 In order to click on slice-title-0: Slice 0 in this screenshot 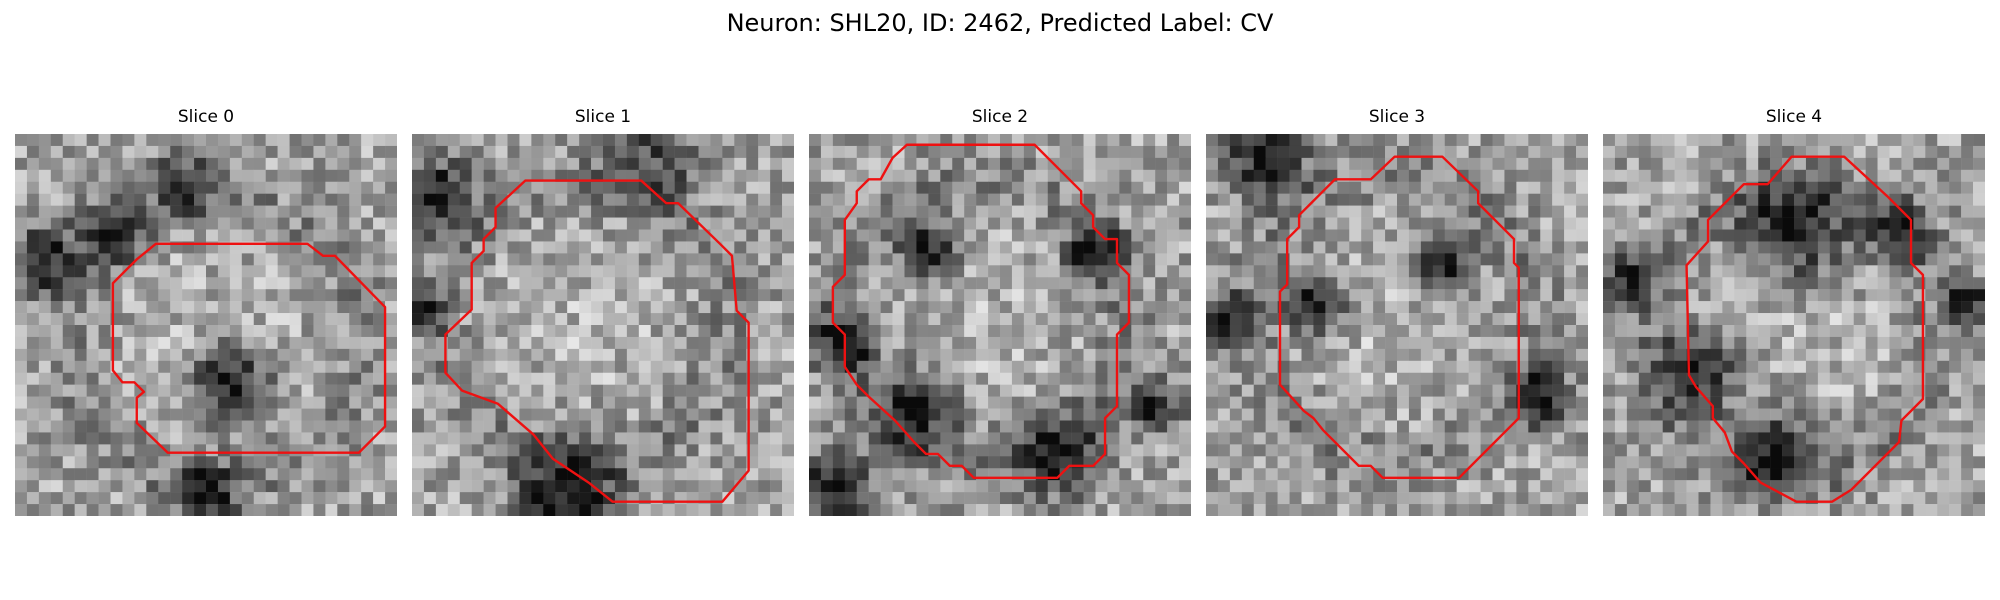, I will do `click(206, 117)`.